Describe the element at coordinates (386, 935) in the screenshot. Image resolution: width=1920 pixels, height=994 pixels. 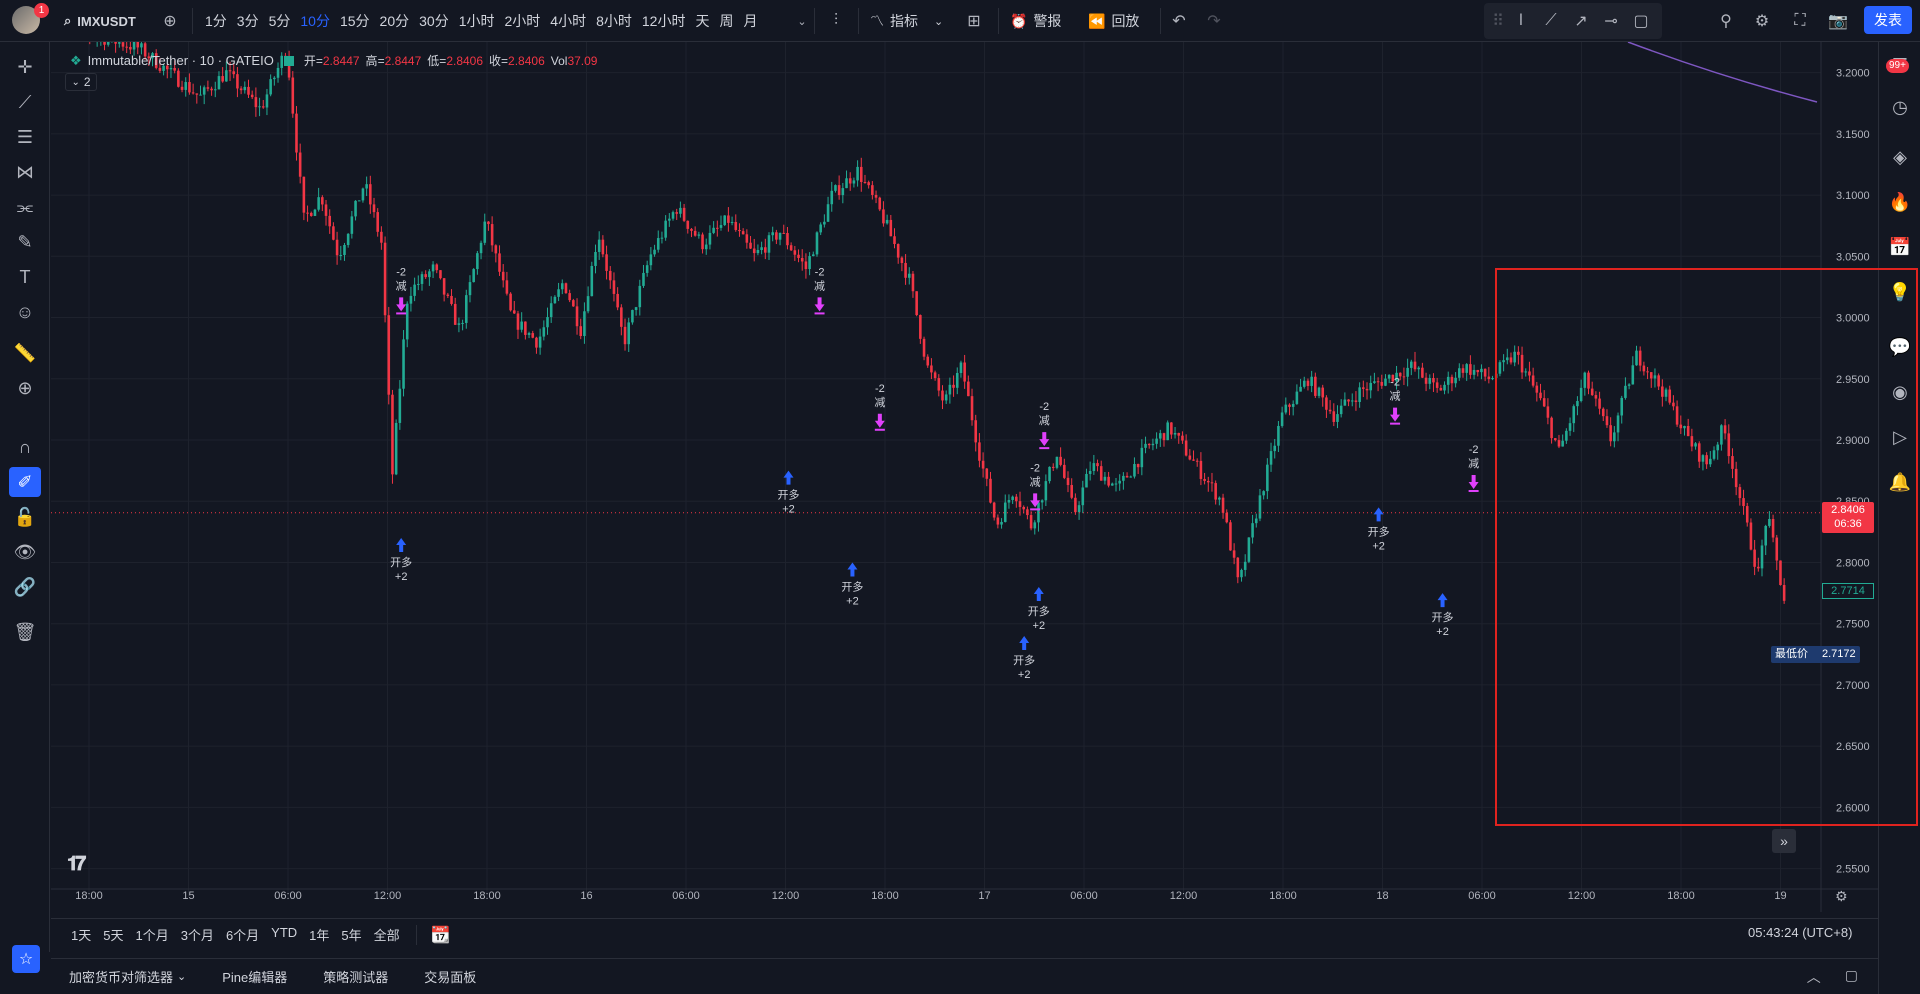
I see `range-8: 全部` at that location.